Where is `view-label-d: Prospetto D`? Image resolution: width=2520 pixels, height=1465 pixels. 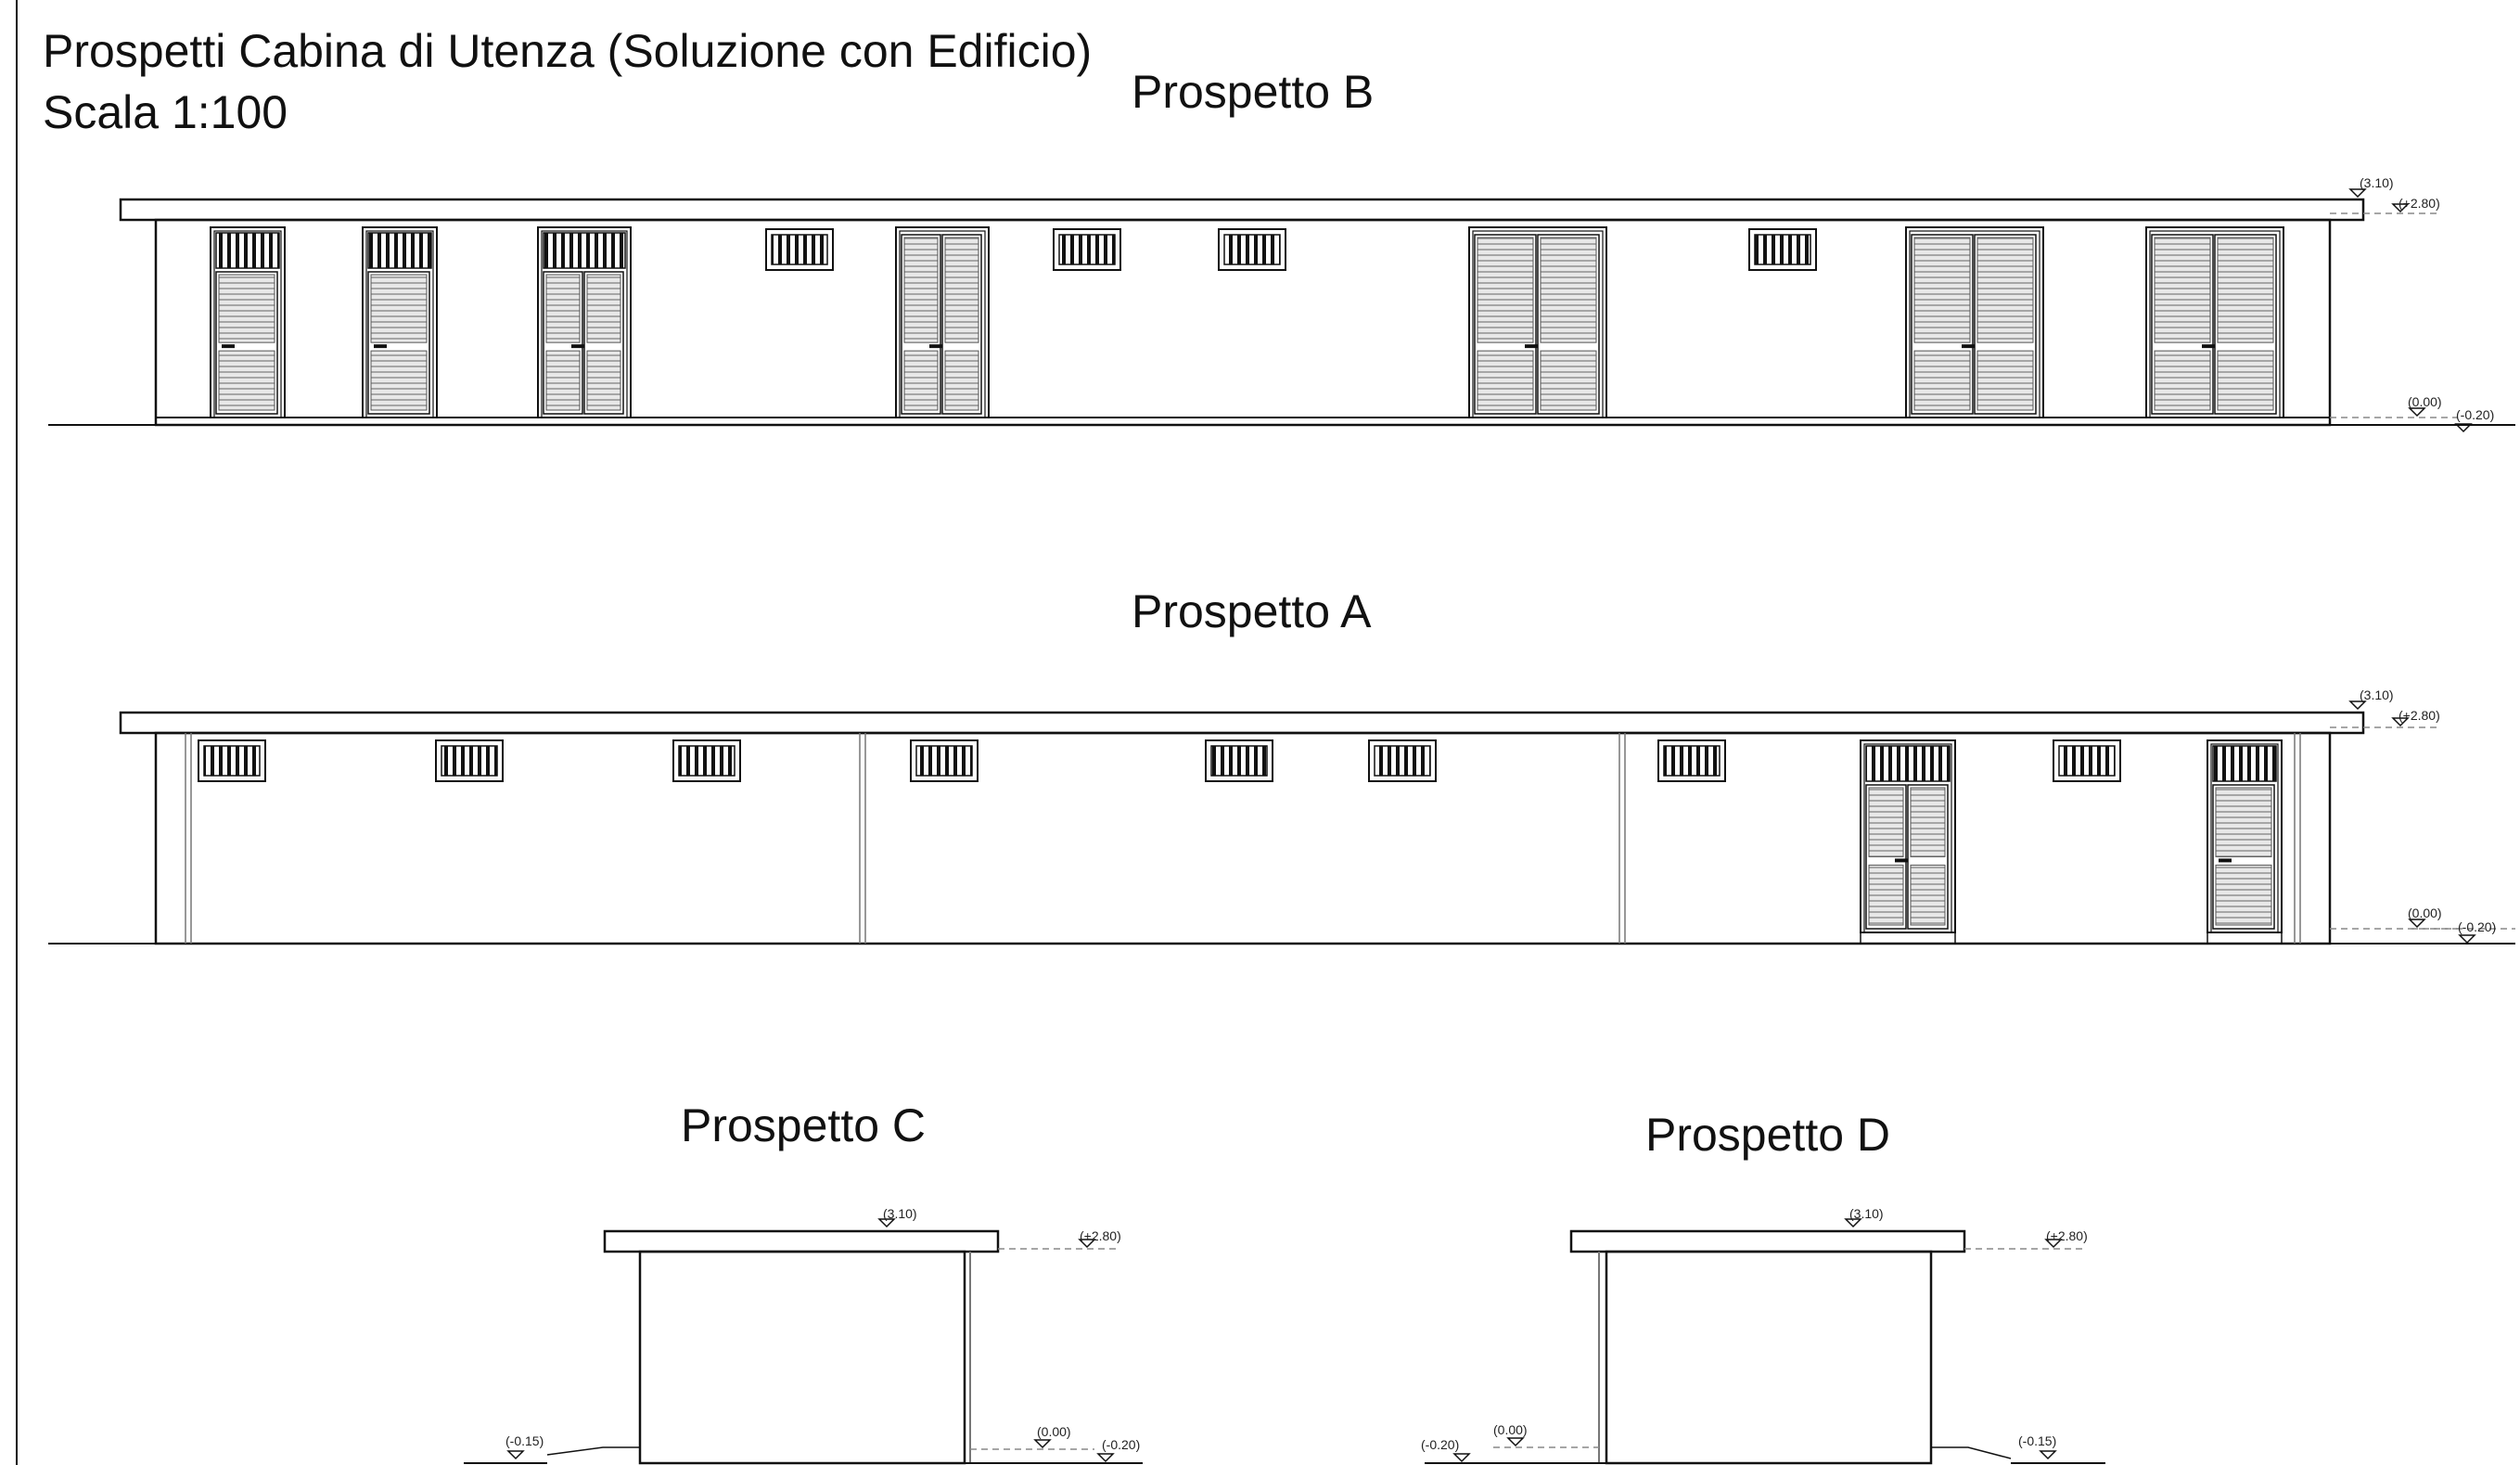 view-label-d: Prospetto D is located at coordinates (1767, 1135).